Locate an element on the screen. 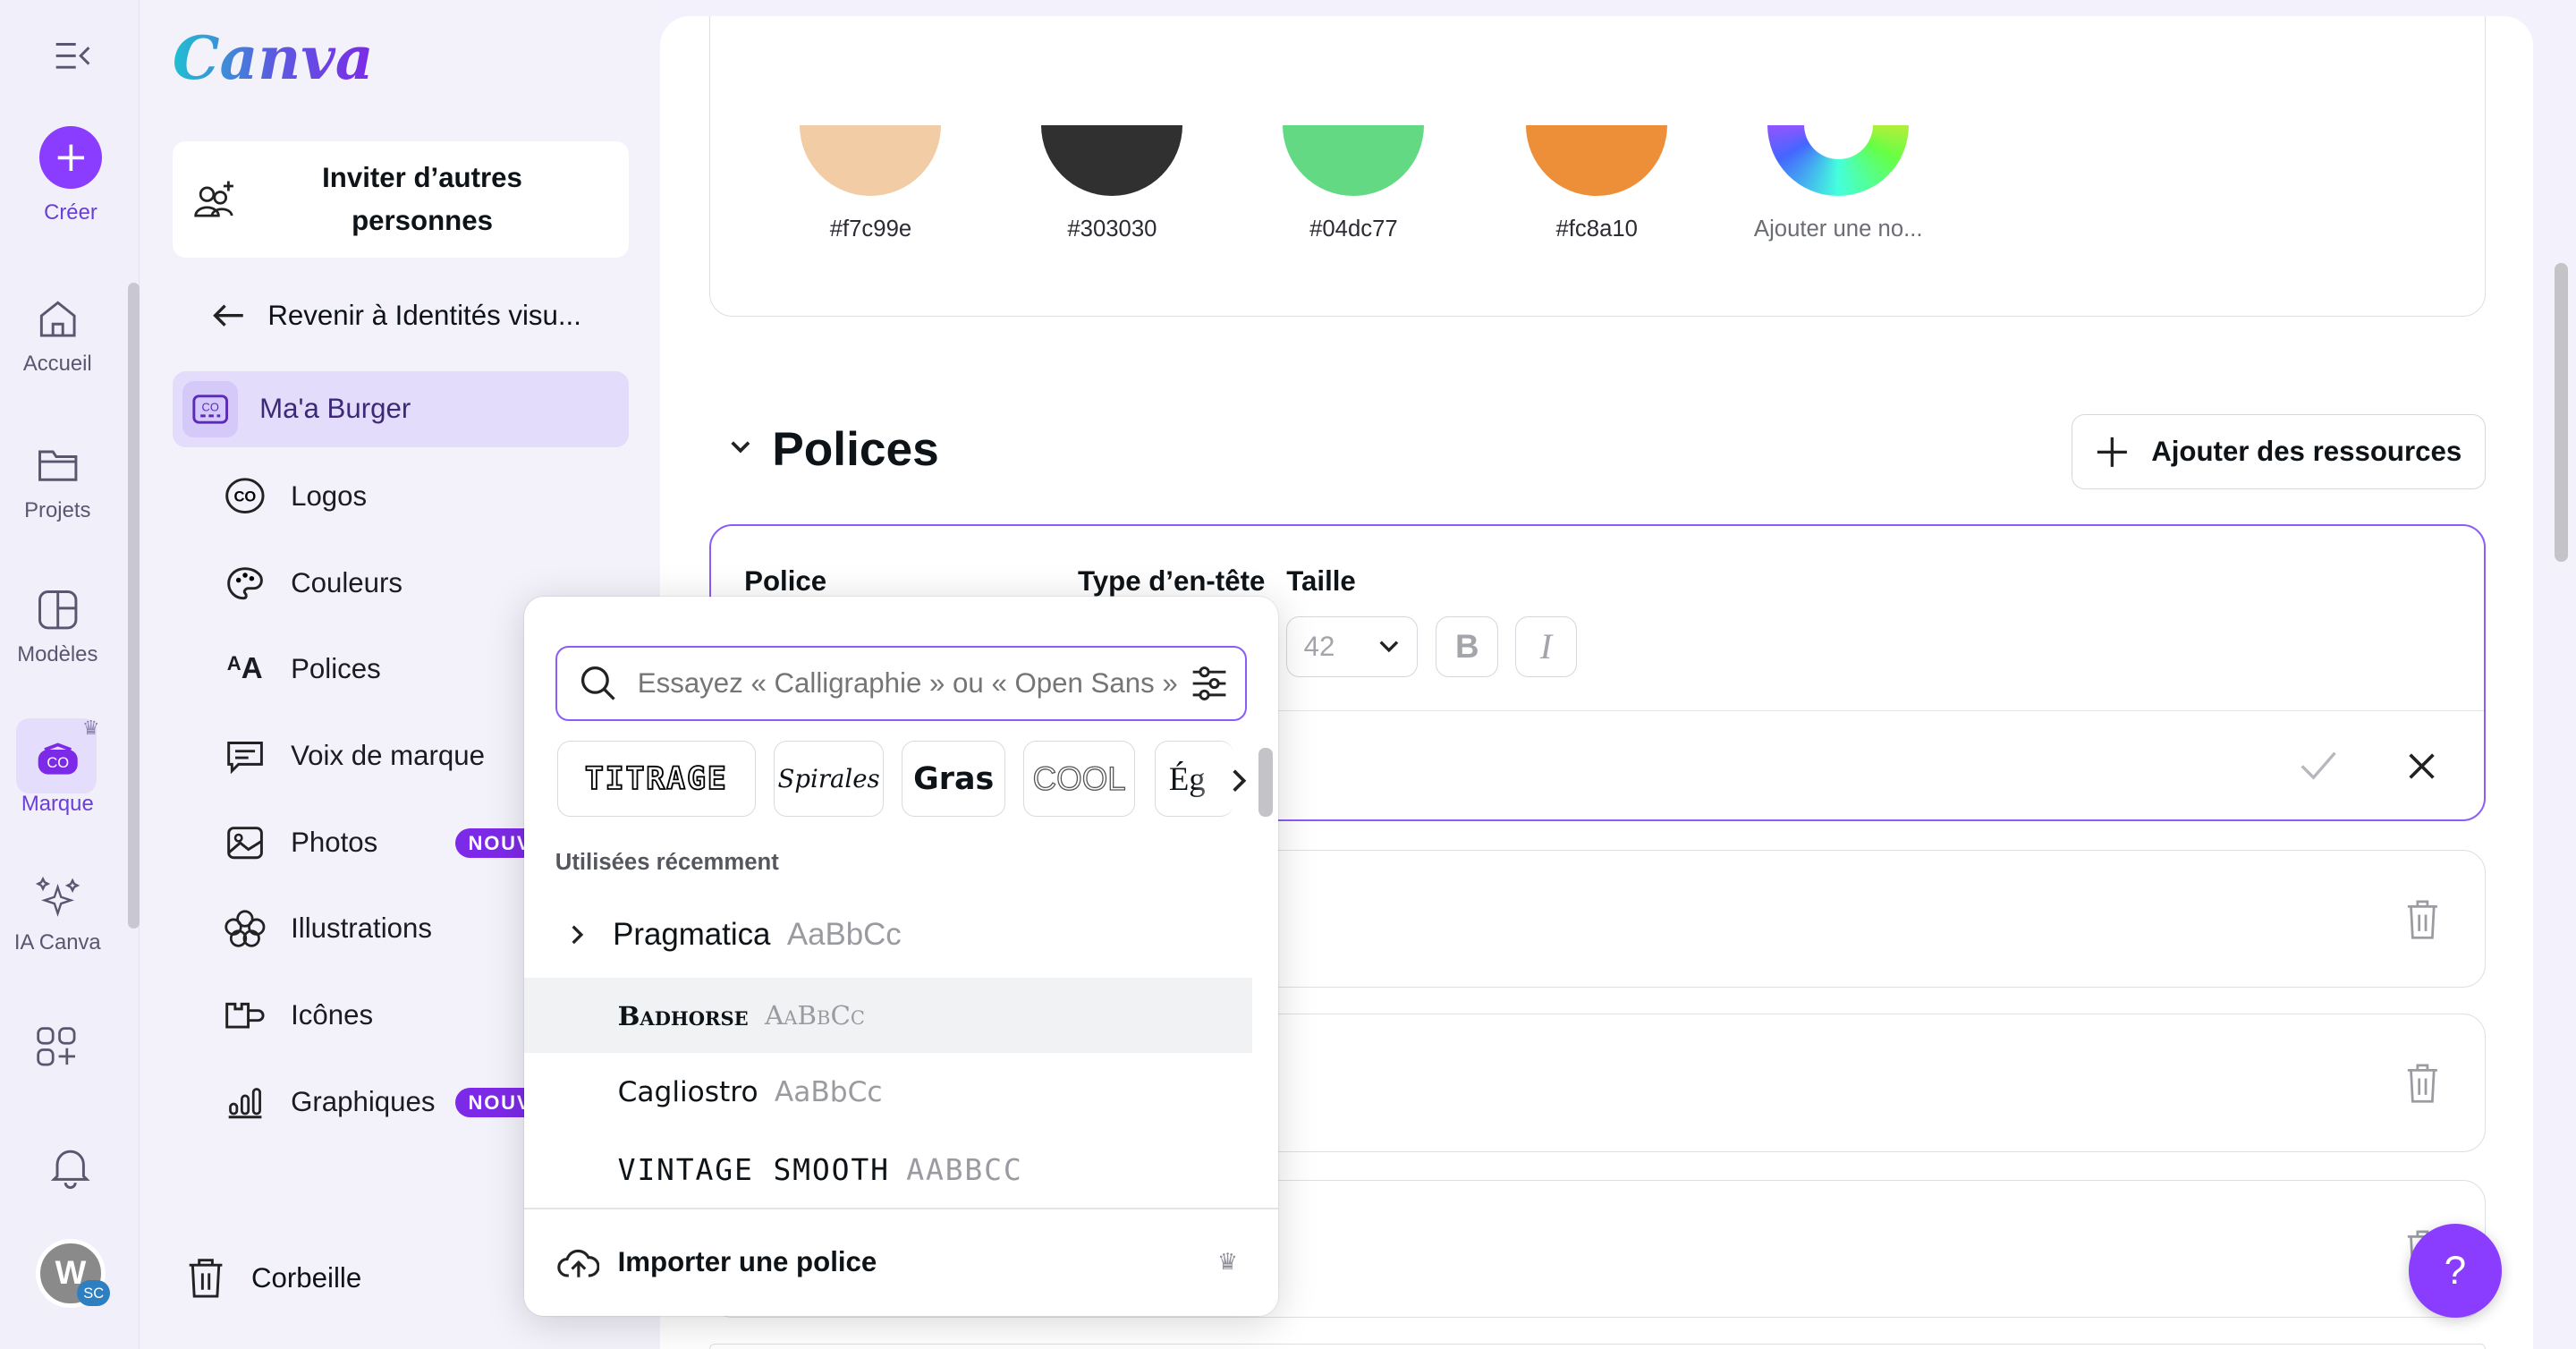  sidebar-item-photos: Photos is located at coordinates (299, 843).